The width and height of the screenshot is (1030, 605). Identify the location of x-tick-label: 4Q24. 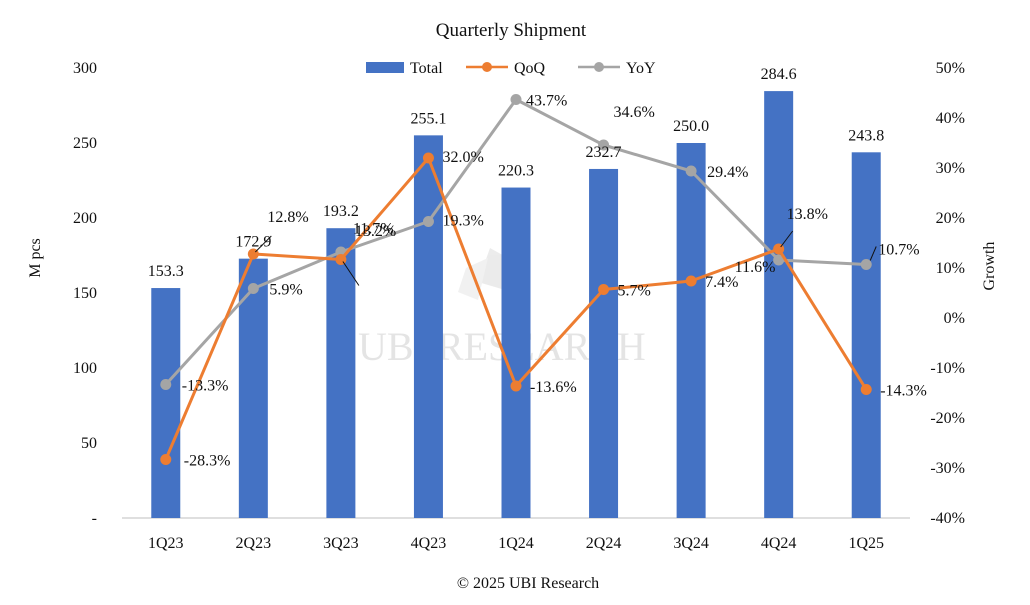
(779, 543).